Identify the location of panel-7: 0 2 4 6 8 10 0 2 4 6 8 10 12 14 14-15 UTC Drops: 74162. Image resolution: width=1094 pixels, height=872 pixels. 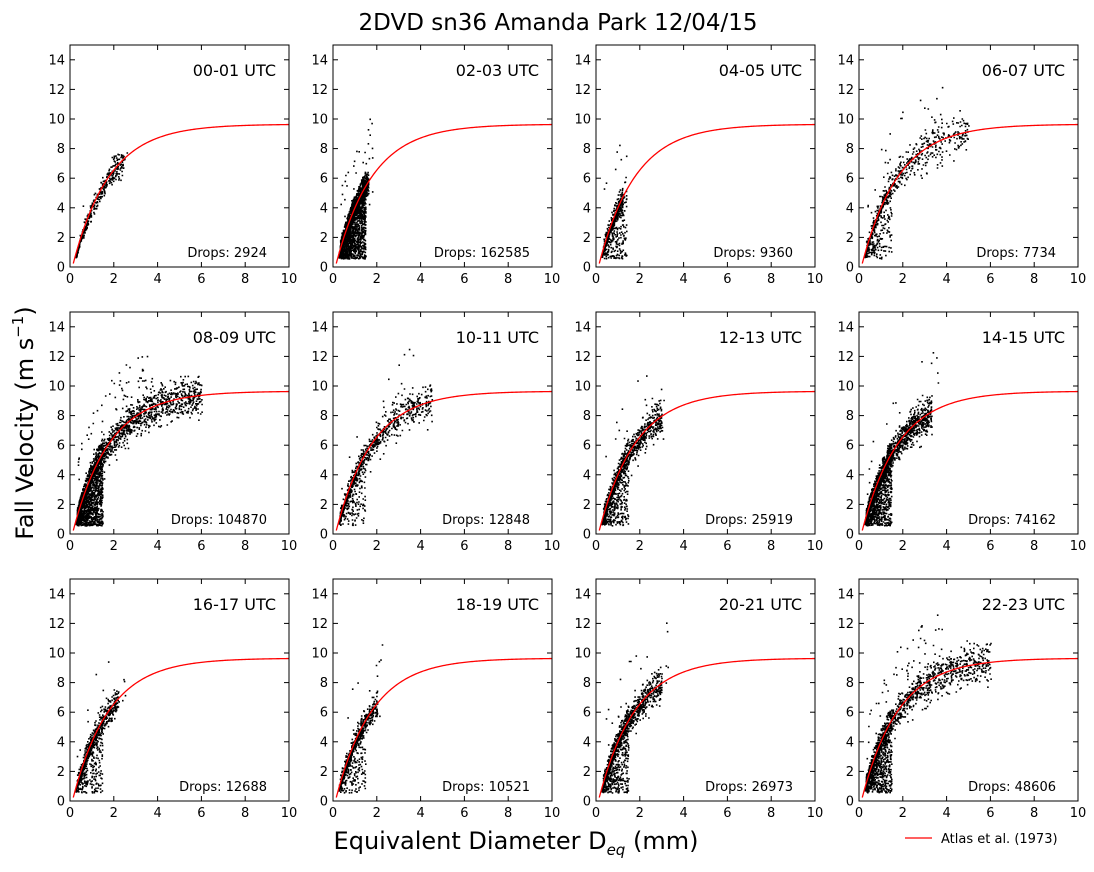
(961, 432).